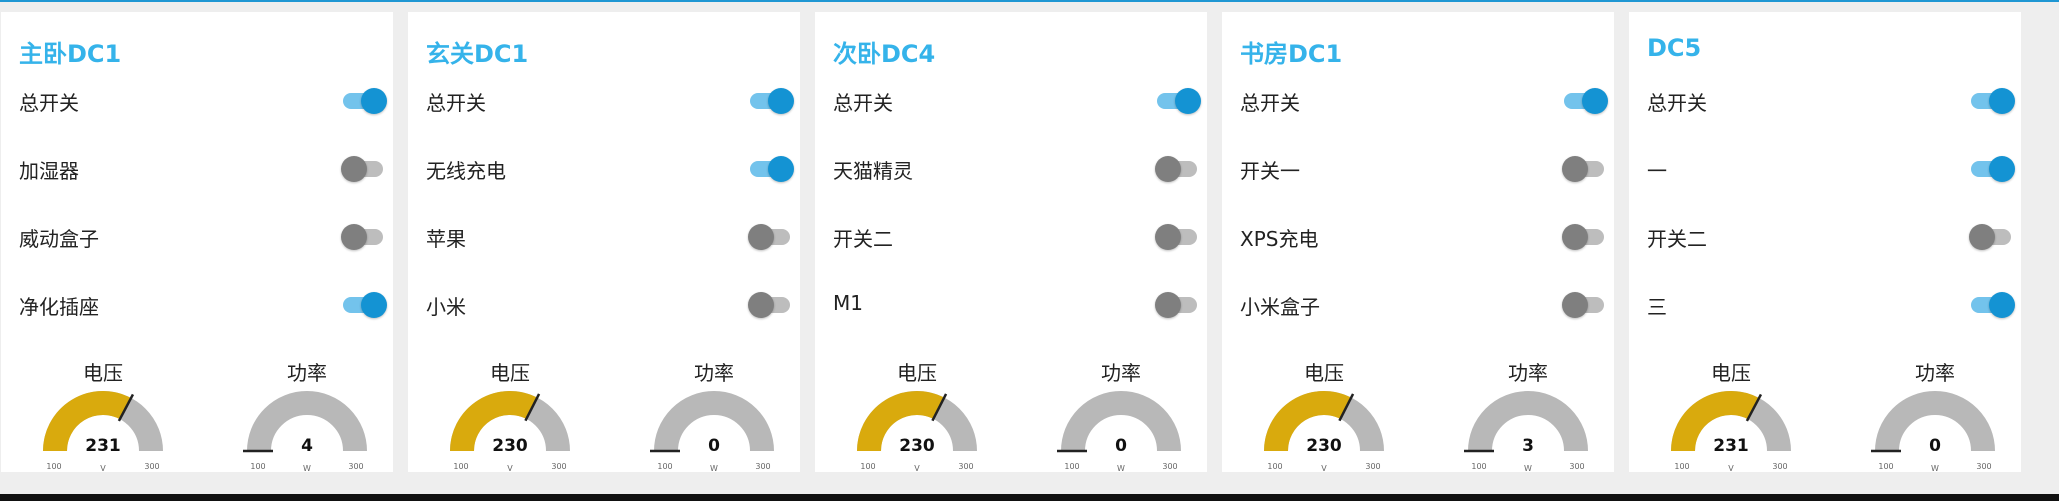  Describe the element at coordinates (610, 236) in the screenshot. I see `switch-row: 苹果` at that location.